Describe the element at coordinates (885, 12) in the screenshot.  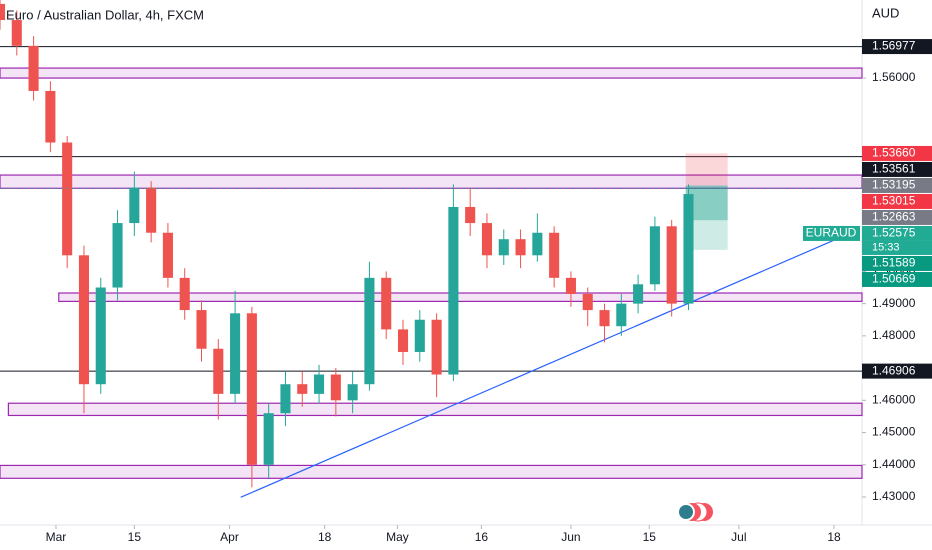
I see `currency: AUD` at that location.